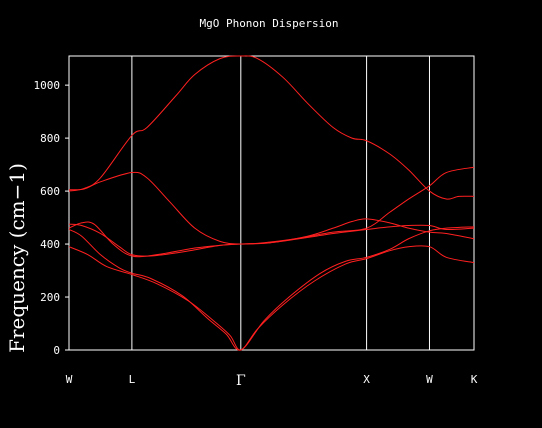 The height and width of the screenshot is (428, 542). What do you see at coordinates (51, 218) in the screenshot?
I see `y-axis-ticks: 0 200 400 600 800 1000` at bounding box center [51, 218].